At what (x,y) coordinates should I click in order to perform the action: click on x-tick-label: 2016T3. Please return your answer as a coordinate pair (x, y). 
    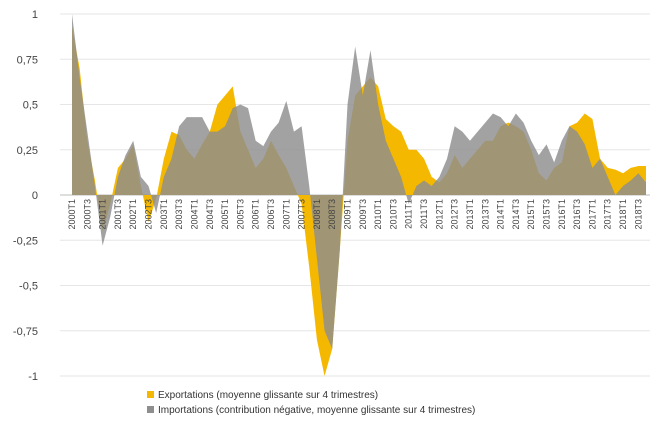
    Looking at the image, I should click on (577, 214).